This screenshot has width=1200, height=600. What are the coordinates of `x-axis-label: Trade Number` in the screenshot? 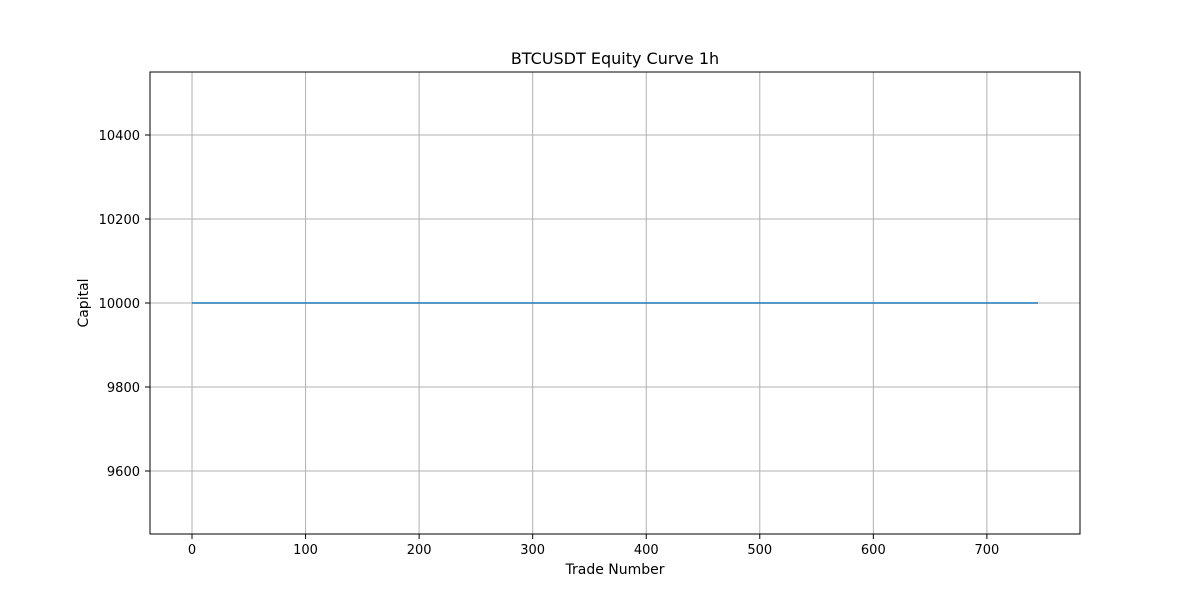 It's located at (614, 570).